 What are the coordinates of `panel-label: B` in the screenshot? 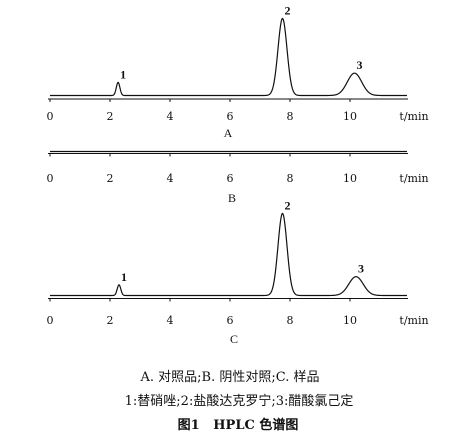 It's located at (232, 198).